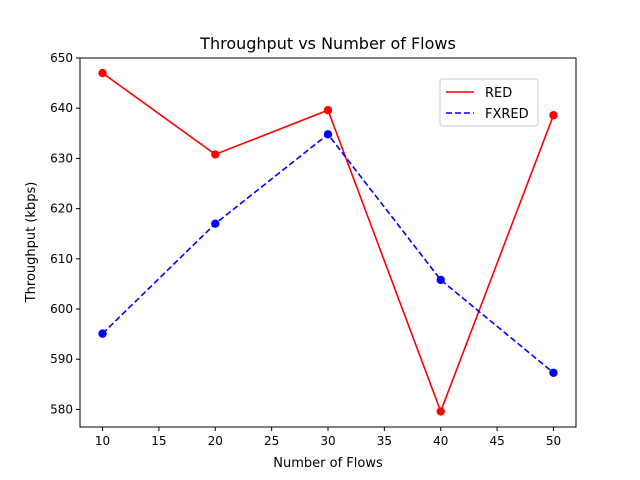 The image size is (640, 480). What do you see at coordinates (61, 209) in the screenshot?
I see `y-tick-label: 620` at bounding box center [61, 209].